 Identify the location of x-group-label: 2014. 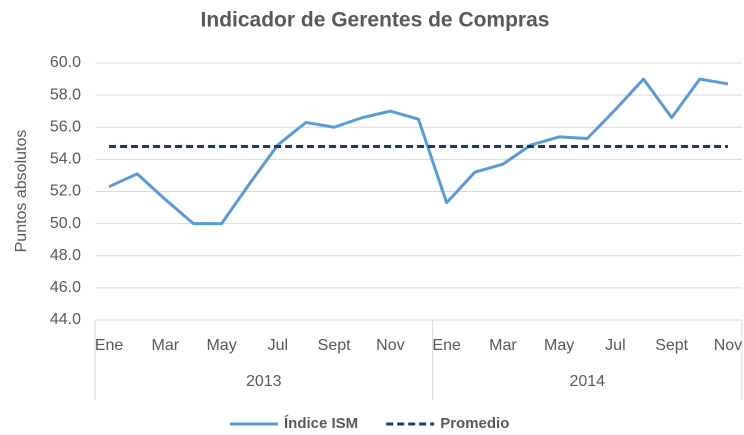
(587, 381).